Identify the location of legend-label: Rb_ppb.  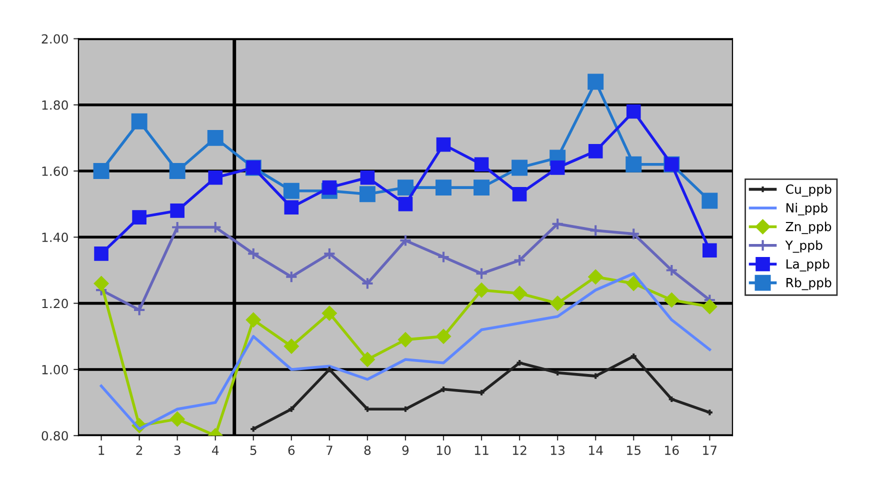
(809, 284).